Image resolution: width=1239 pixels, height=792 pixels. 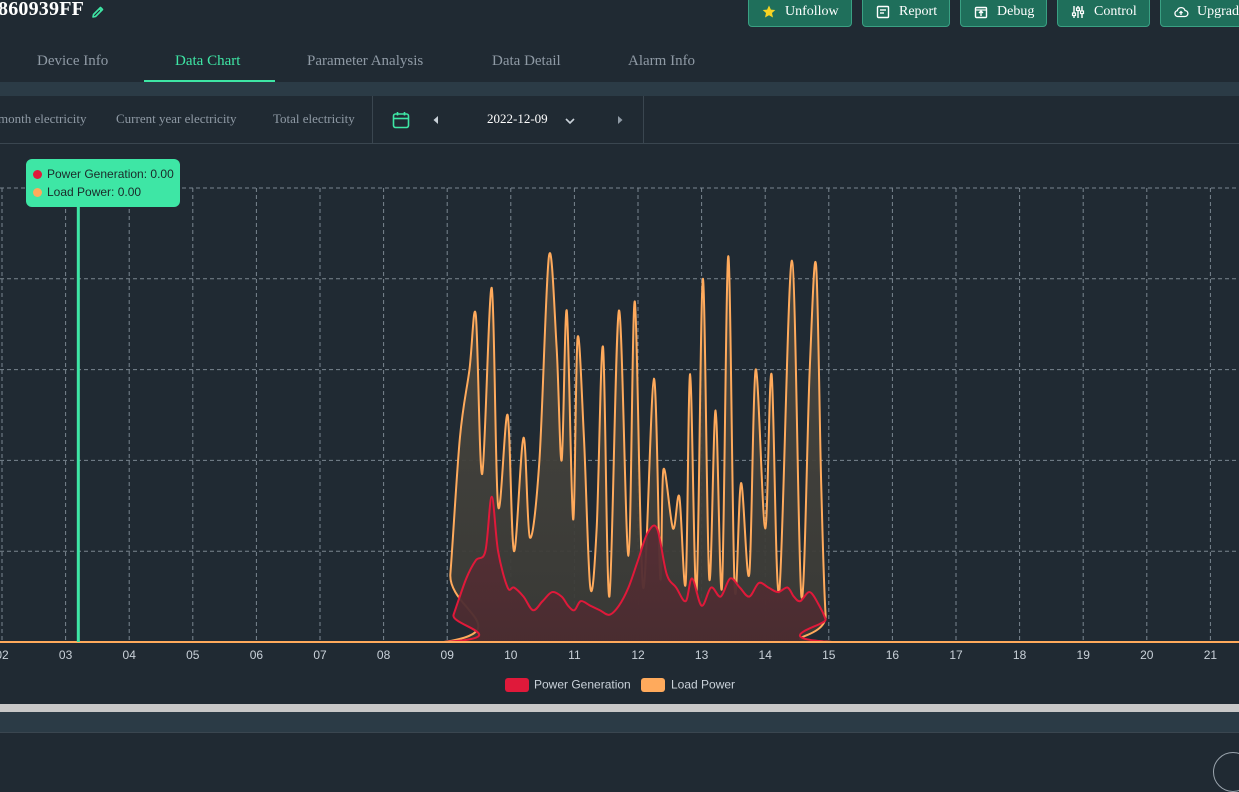 I want to click on x-tick-label: 09, so click(x=448, y=655).